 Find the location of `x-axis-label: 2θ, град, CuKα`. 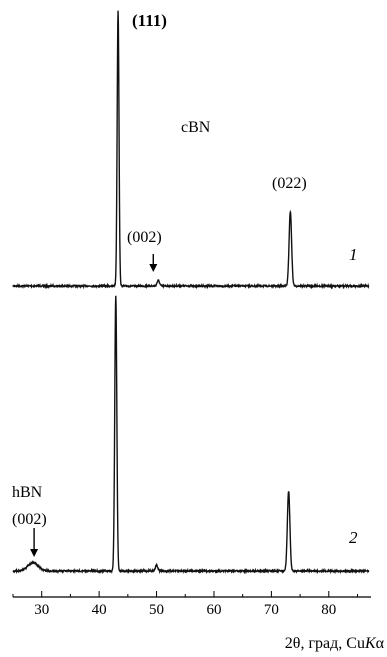

x-axis-label: 2θ, град, CuKα is located at coordinates (335, 643).